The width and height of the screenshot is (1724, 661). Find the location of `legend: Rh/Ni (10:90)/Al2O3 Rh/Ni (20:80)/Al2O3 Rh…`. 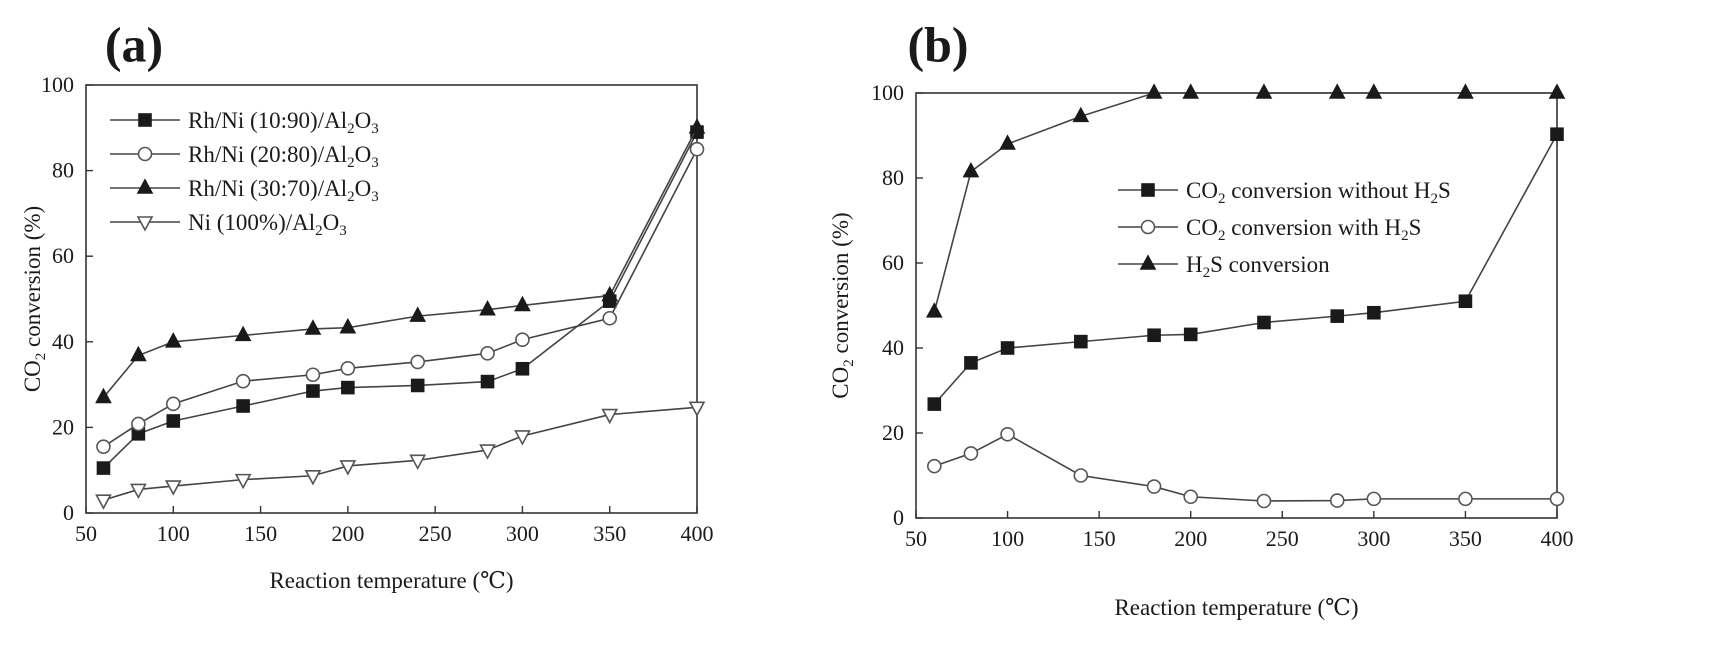

legend: Rh/Ni (10:90)/Al2O3 Rh/Ni (20:80)/Al2O3 Rh… is located at coordinates (244, 173).